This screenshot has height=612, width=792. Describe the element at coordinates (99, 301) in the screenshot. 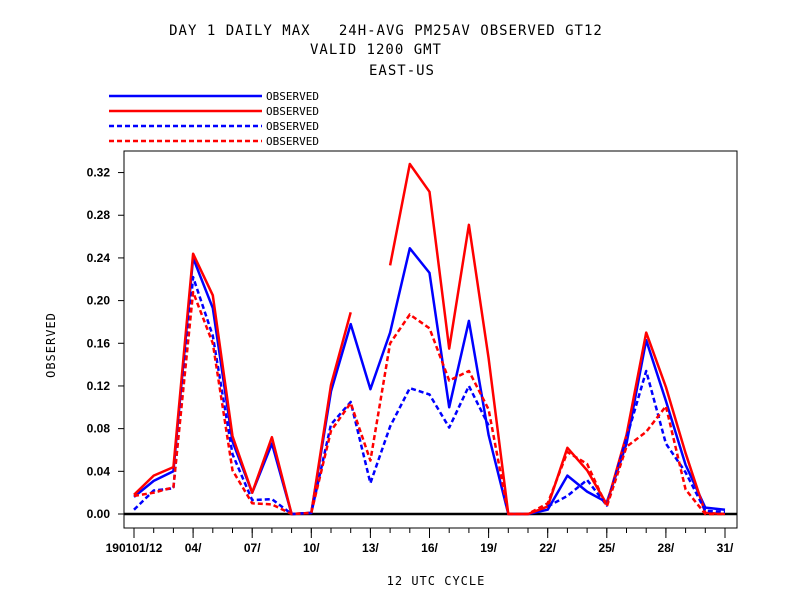

I see `y-tick-label: 0.20` at that location.